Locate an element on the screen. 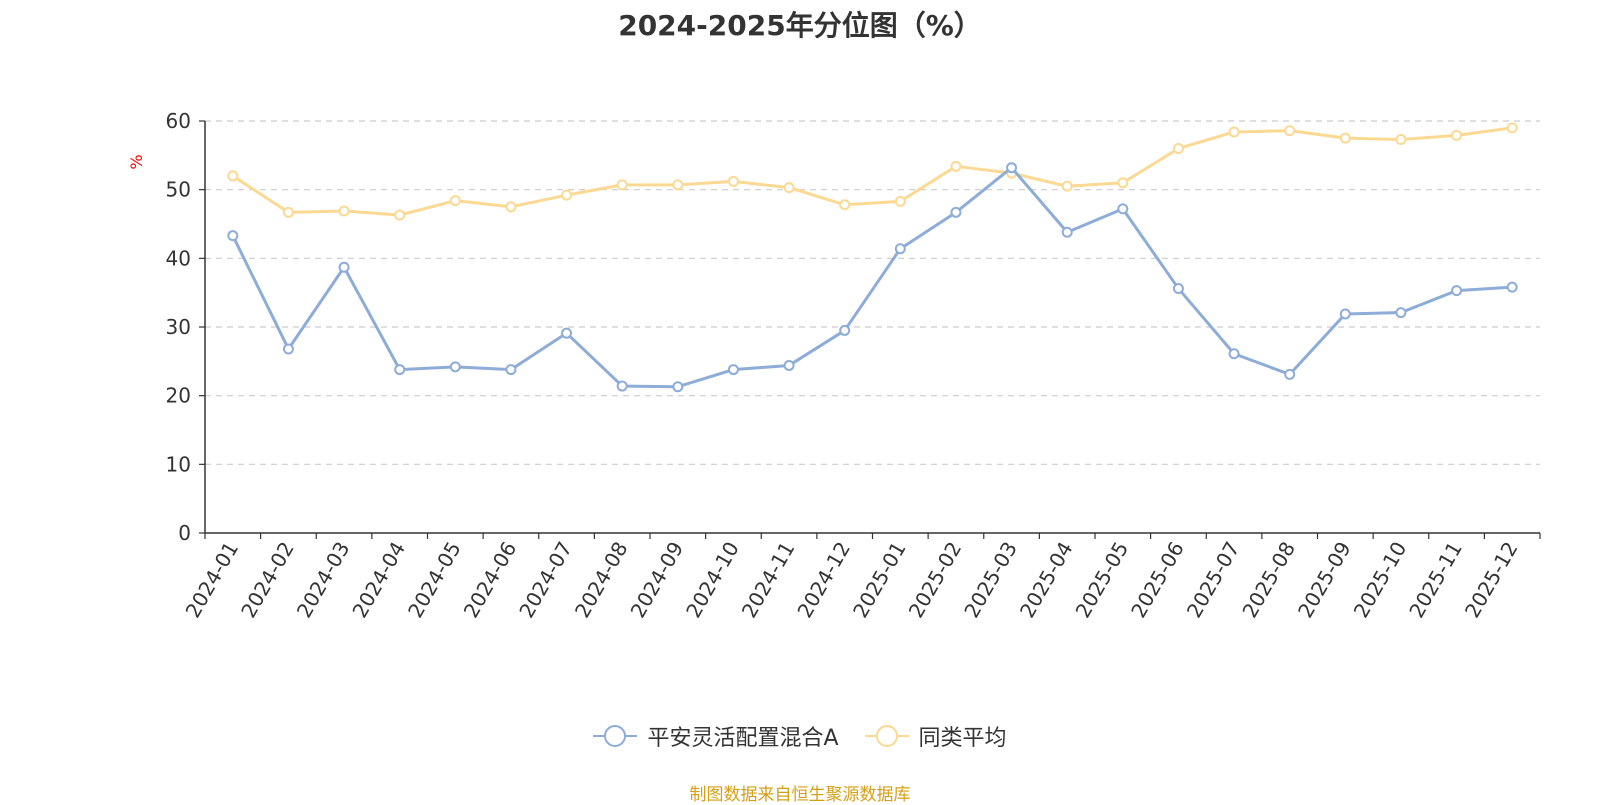 The height and width of the screenshot is (805, 1600). legend-label-series-1: 平安灵活配置混合A is located at coordinates (743, 738).